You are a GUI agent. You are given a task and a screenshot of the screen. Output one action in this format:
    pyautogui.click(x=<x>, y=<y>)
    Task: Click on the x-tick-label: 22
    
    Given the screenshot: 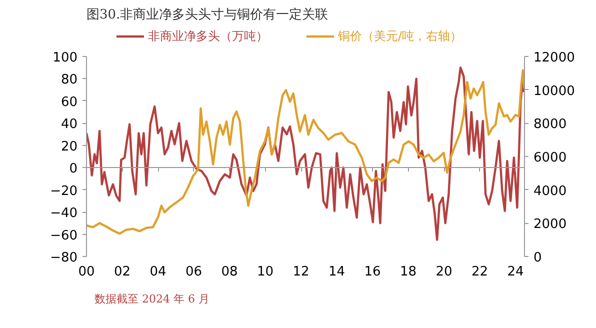 What is the action you would take?
    pyautogui.click(x=480, y=272)
    